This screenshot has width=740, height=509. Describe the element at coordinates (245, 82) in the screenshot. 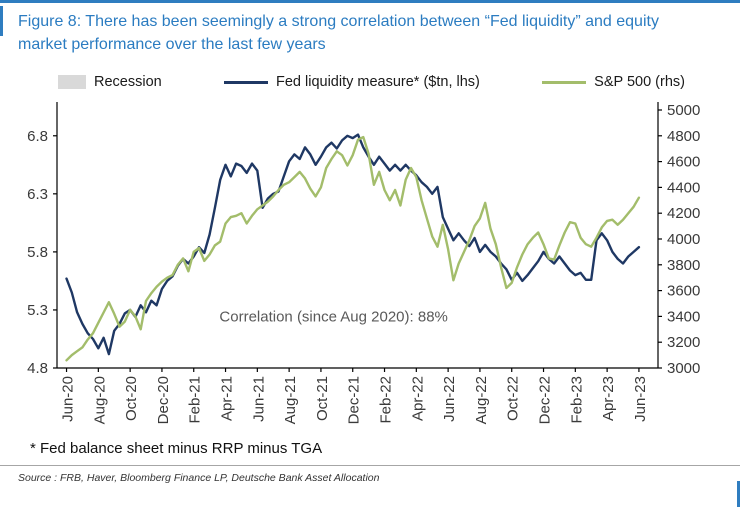

I see `fed-liquidity-line-swatch` at that location.